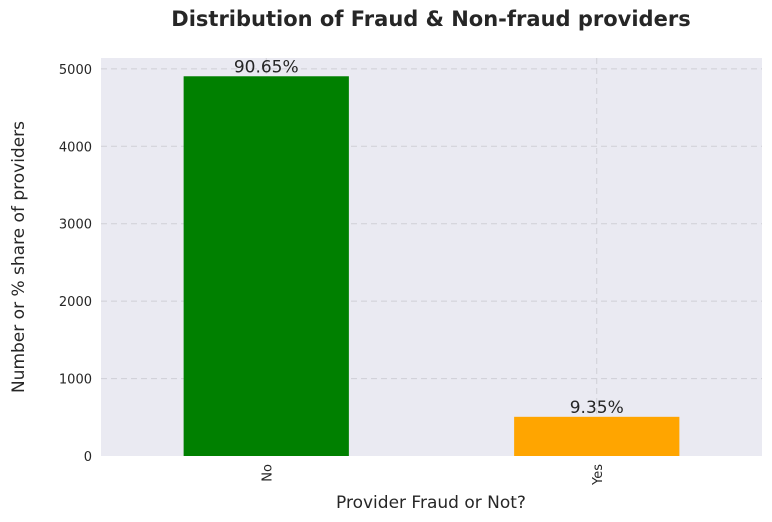 Image resolution: width=772 pixels, height=522 pixels. What do you see at coordinates (266, 67) in the screenshot?
I see `data-label: 90.65%` at bounding box center [266, 67].